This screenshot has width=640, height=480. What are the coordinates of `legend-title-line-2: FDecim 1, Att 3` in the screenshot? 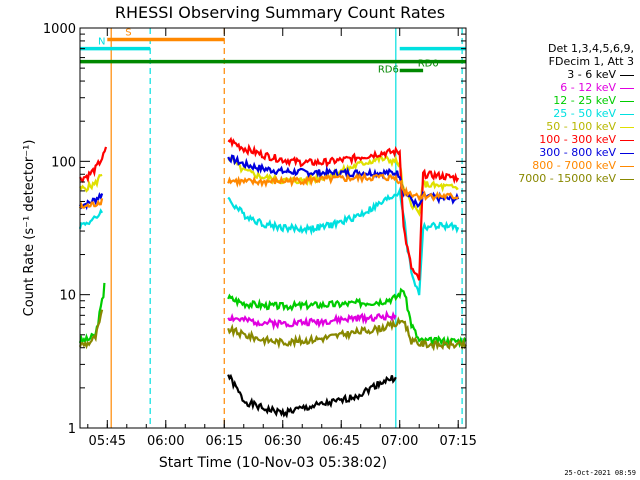 It's located at (591, 61).